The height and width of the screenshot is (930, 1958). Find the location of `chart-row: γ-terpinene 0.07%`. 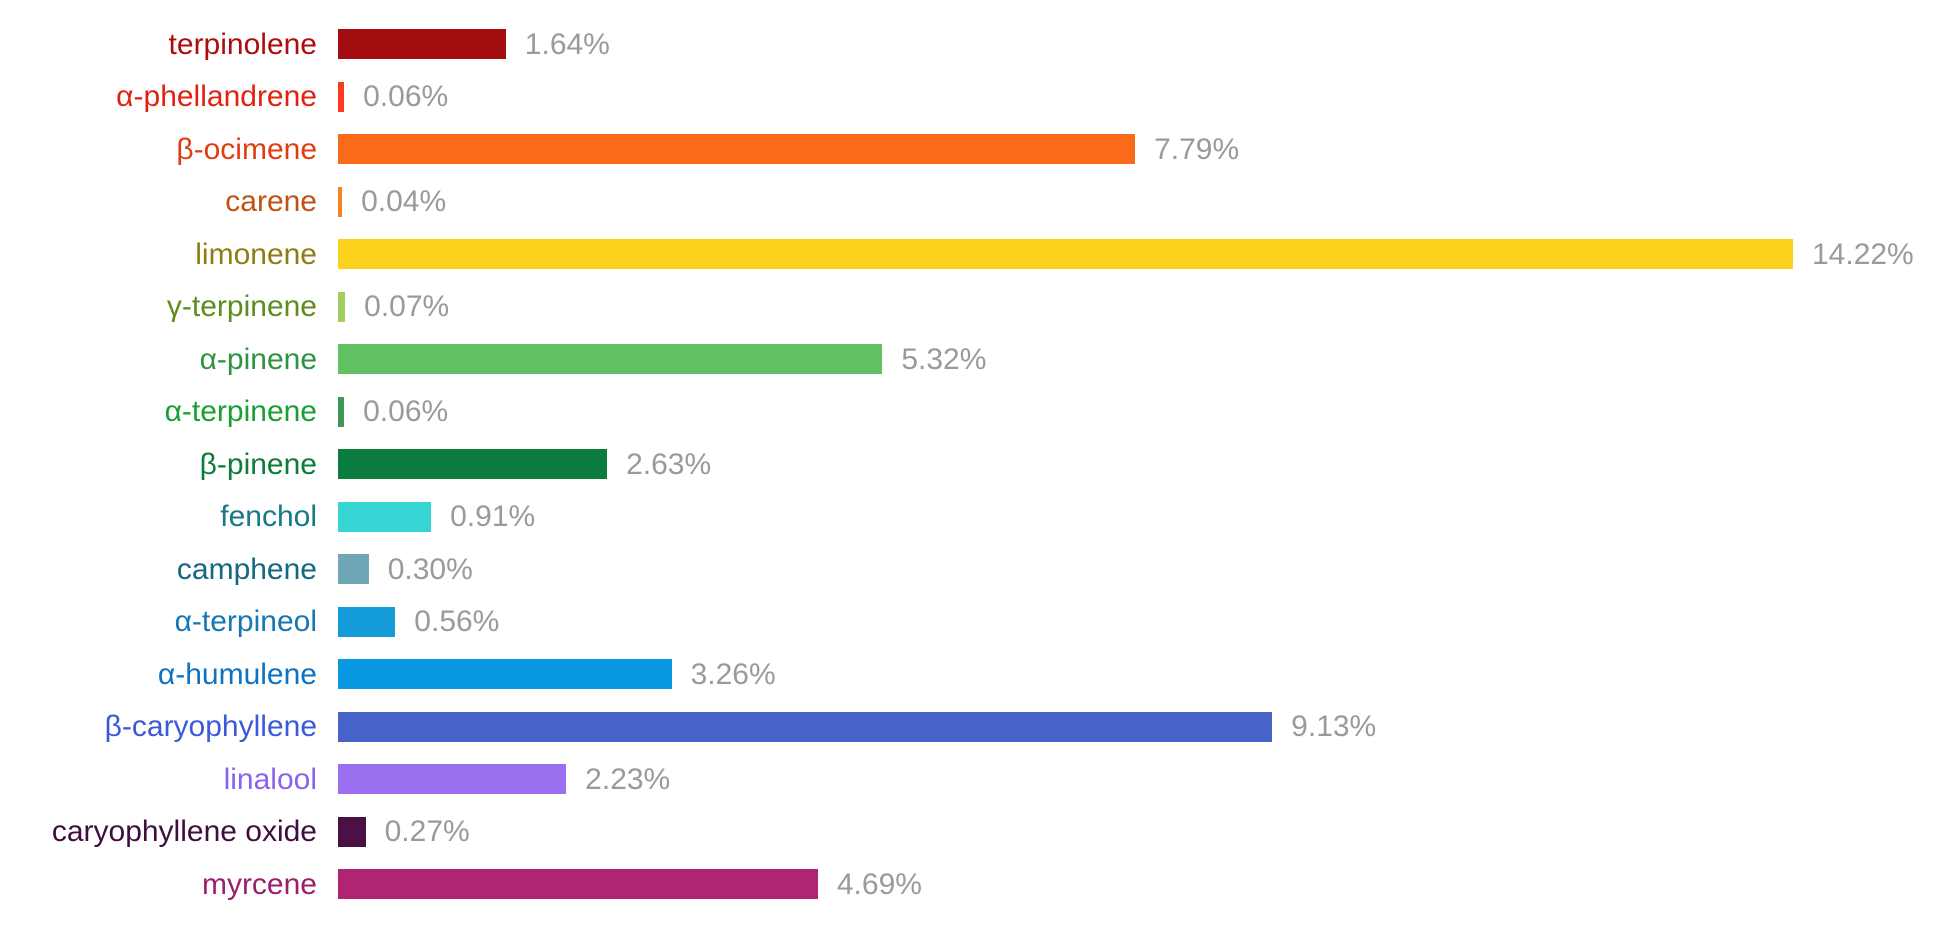

chart-row: γ-terpinene 0.07% is located at coordinates (979, 307).